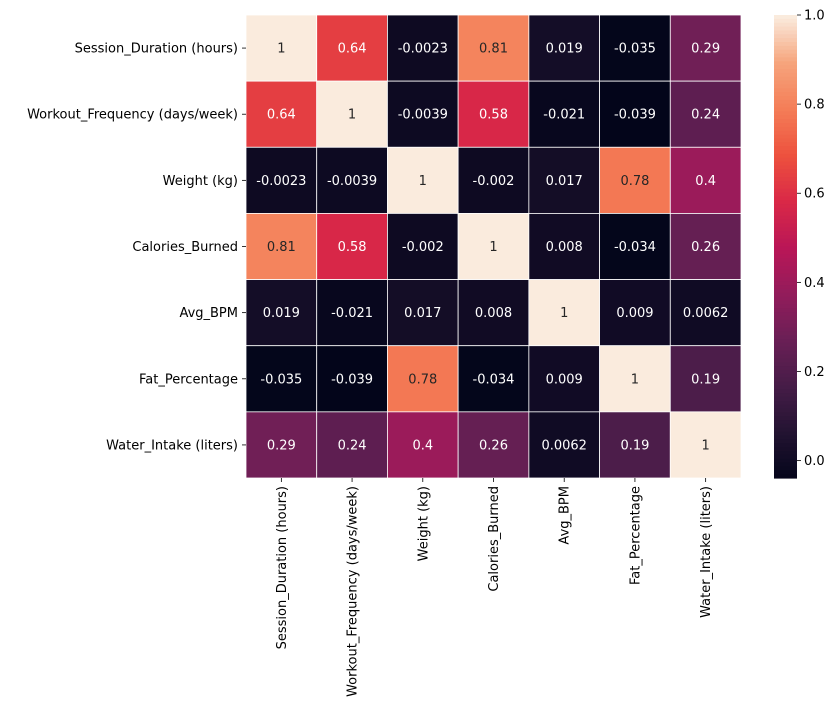 The height and width of the screenshot is (722, 837). I want to click on y-tick-label: Session_Duration (hours), so click(156, 49).